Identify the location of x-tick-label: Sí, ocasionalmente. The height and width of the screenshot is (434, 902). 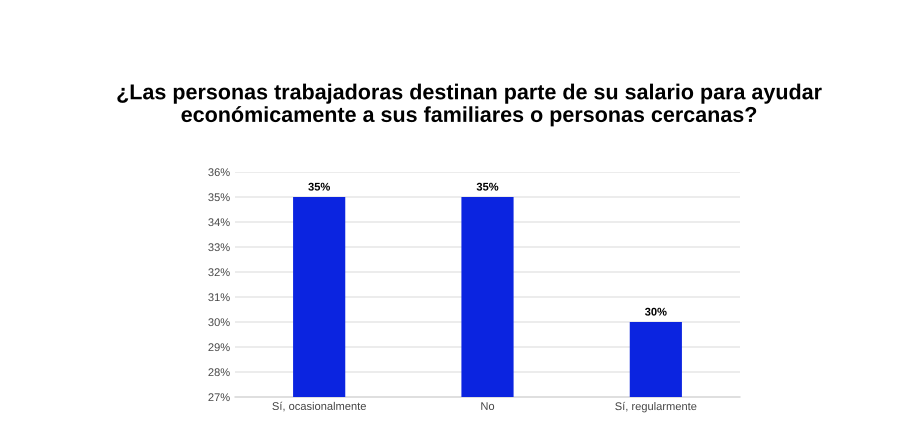
(319, 407).